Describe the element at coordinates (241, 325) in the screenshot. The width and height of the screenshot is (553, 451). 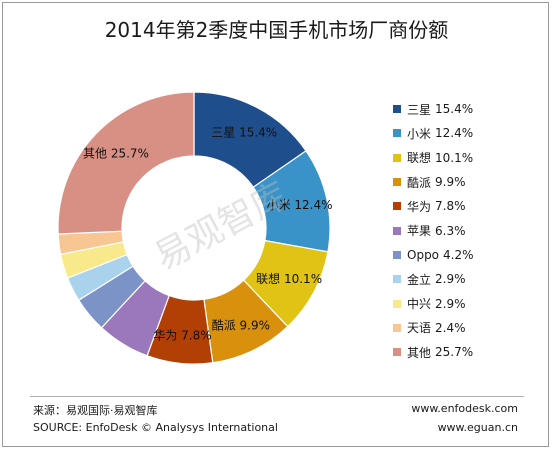
I see `data-label-酷派: 酷派 9.9%` at that location.